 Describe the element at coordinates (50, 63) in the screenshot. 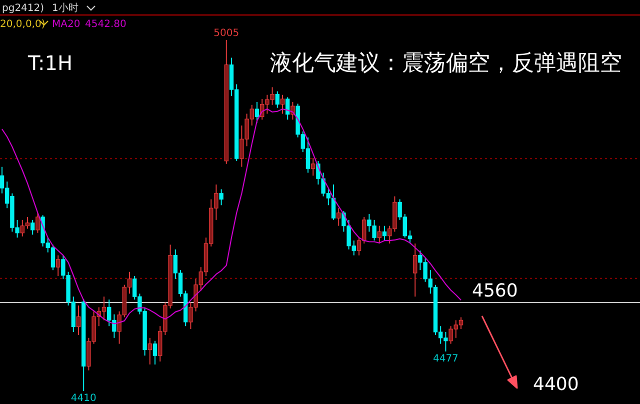

I see `annotation: T:1H` at that location.